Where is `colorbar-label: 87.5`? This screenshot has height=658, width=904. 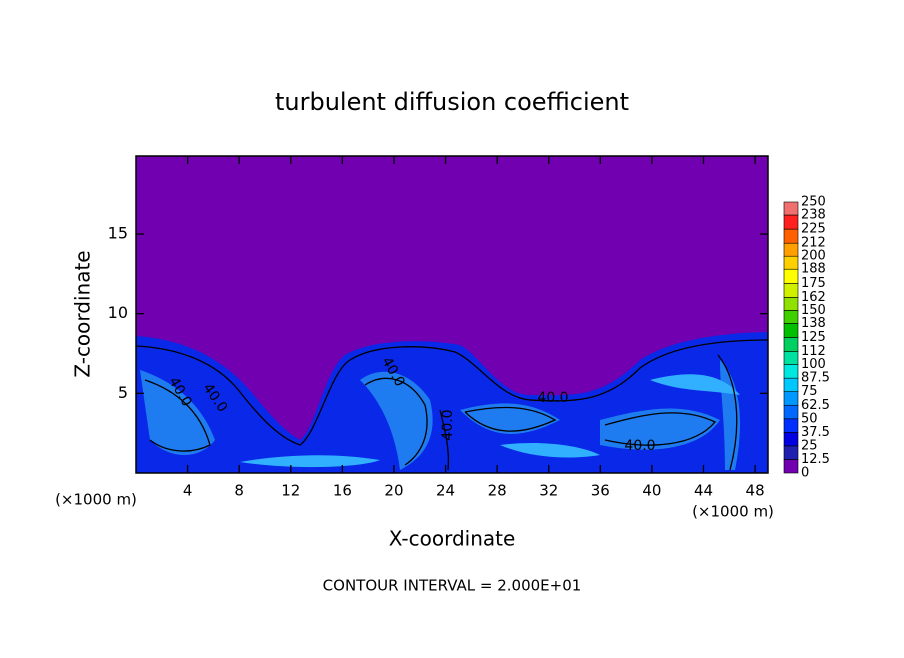
colorbar-label: 87.5 is located at coordinates (815, 378).